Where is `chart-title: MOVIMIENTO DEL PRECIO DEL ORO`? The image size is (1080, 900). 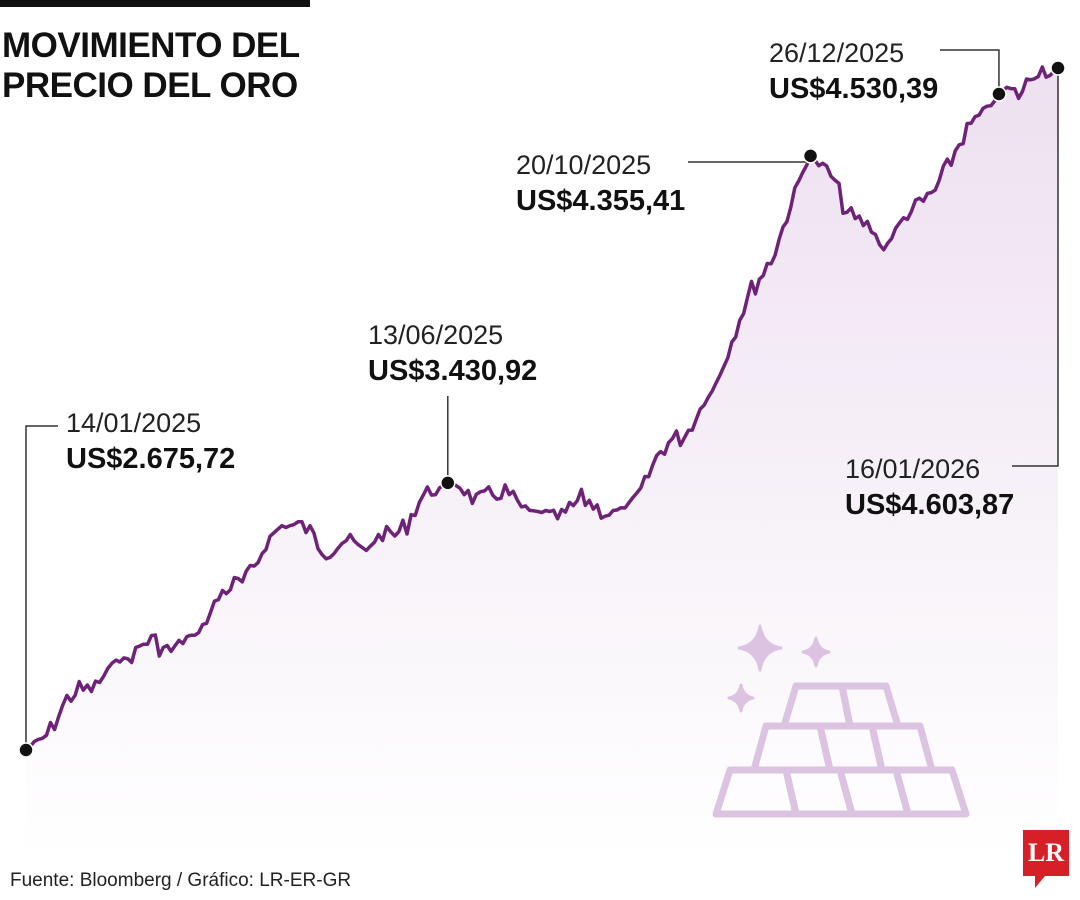 chart-title: MOVIMIENTO DEL PRECIO DEL ORO is located at coordinates (212, 66).